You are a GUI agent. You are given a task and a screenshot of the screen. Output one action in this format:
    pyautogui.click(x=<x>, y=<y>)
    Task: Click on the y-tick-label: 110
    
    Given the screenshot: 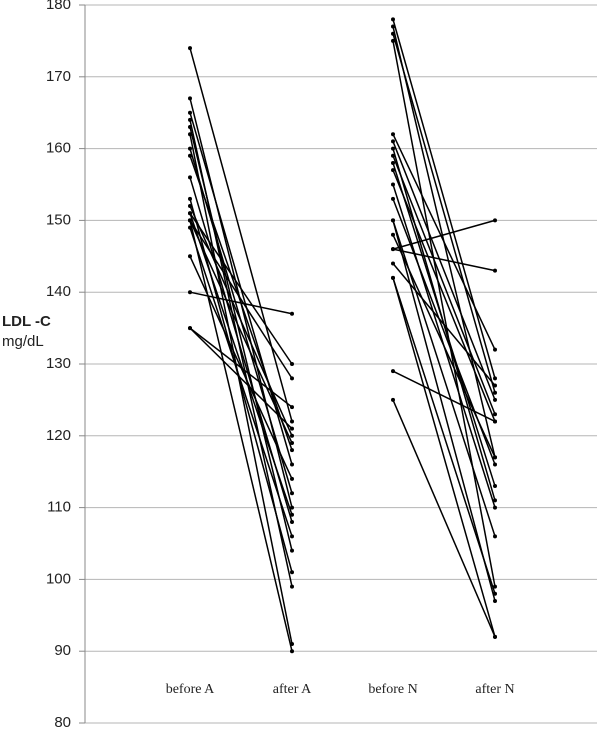 What is the action you would take?
    pyautogui.click(x=59, y=507)
    